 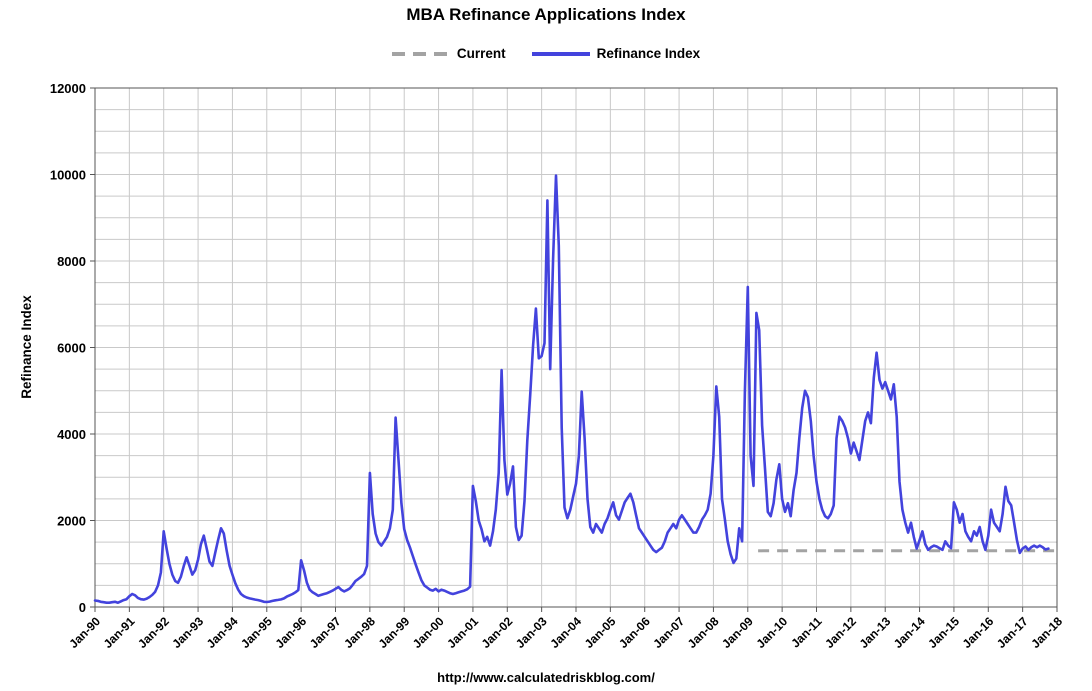 I want to click on svg-text: Jan-12, so click(x=840, y=632).